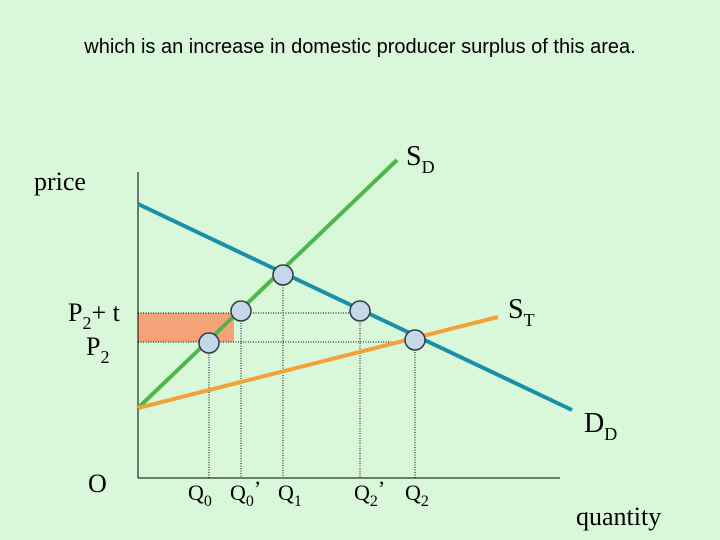  What do you see at coordinates (369, 493) in the screenshot?
I see `q2-prime-label: Q2’` at bounding box center [369, 493].